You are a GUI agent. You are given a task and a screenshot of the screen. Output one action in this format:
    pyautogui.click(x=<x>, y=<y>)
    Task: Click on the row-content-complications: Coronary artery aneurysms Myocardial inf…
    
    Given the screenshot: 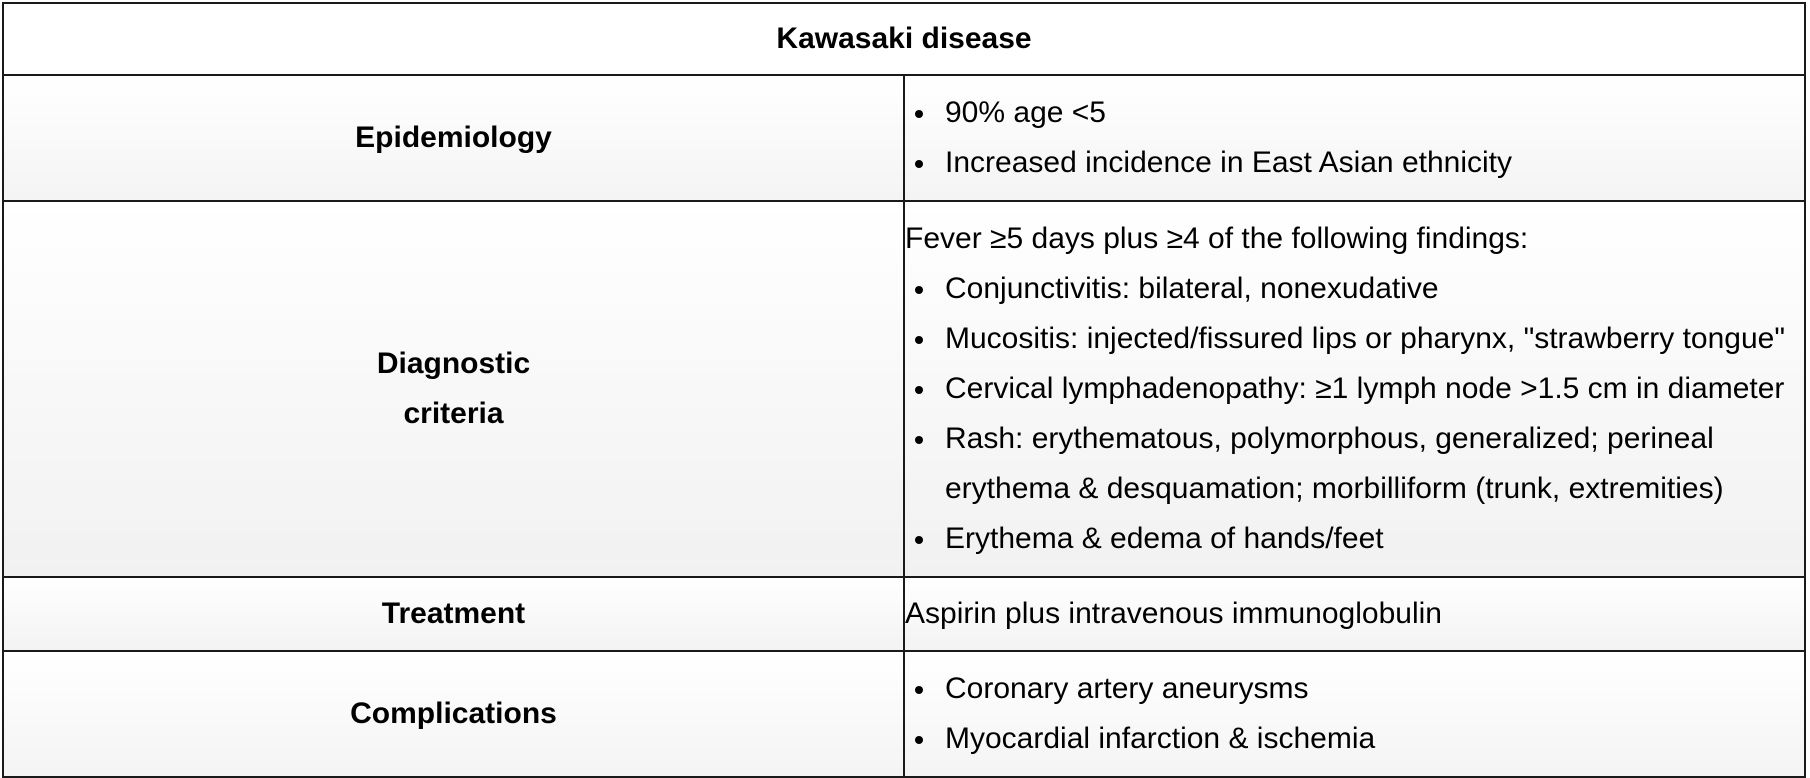 What is the action you would take?
    pyautogui.click(x=1354, y=714)
    